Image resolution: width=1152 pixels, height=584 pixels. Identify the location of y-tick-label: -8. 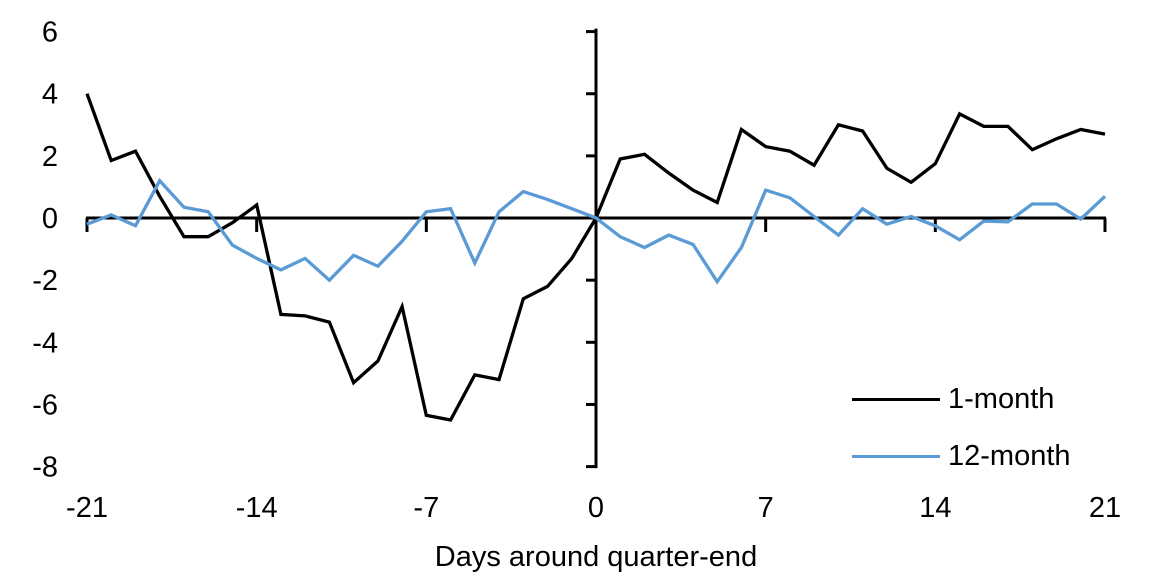
(45, 468).